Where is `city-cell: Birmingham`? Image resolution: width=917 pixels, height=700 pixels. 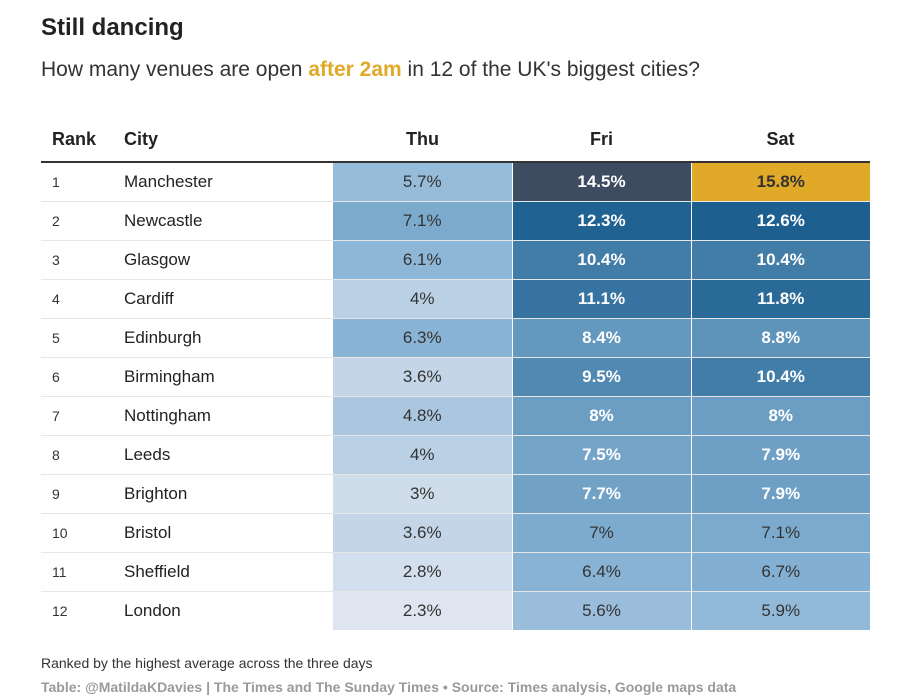
city-cell: Birmingham is located at coordinates (228, 377).